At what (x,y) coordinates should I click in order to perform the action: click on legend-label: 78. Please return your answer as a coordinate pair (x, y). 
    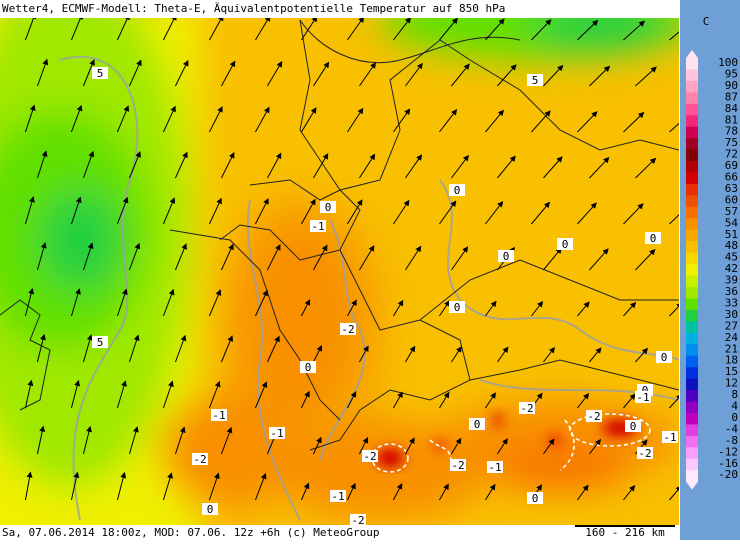
    Looking at the image, I should click on (731, 131).